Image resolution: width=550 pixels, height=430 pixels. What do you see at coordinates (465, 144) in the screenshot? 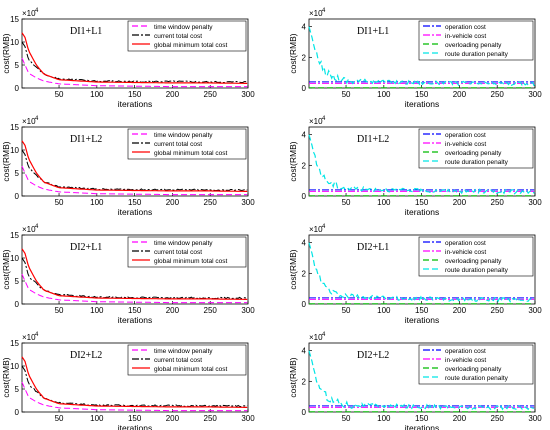
I see `legend-label: in-vehicle cost` at bounding box center [465, 144].